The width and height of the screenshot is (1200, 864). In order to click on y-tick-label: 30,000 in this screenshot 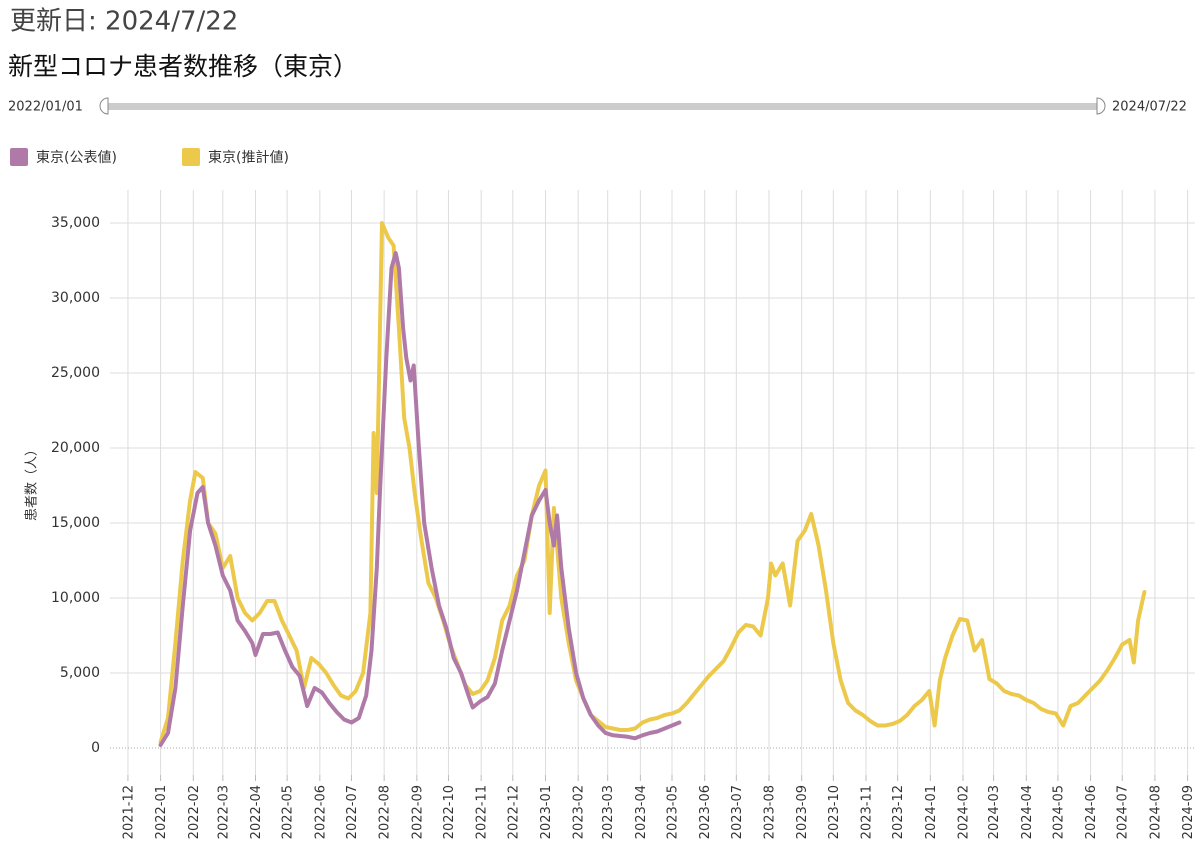, I will do `click(75, 298)`.